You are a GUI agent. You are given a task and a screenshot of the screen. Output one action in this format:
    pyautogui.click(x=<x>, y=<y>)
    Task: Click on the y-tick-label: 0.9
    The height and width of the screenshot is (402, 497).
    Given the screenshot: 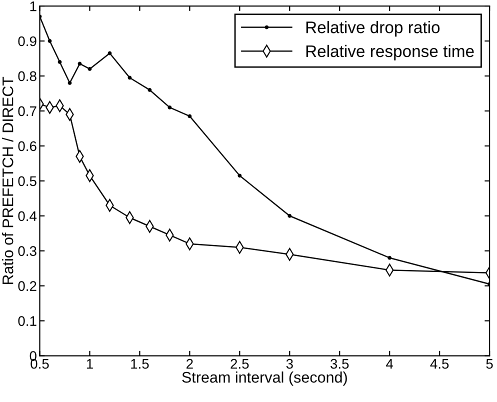 What is the action you would take?
    pyautogui.click(x=27, y=41)
    